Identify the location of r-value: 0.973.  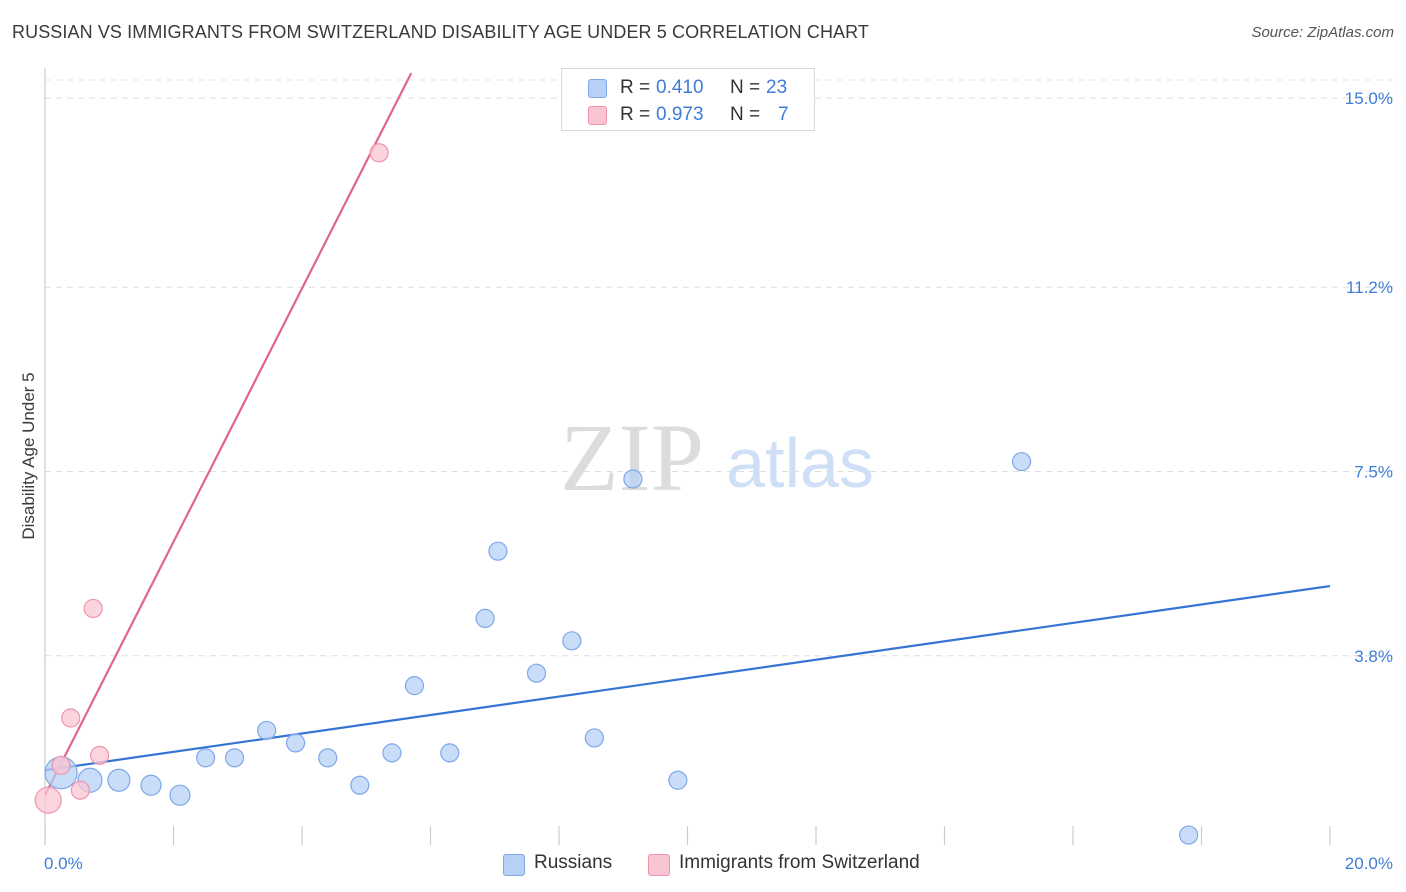
(680, 114).